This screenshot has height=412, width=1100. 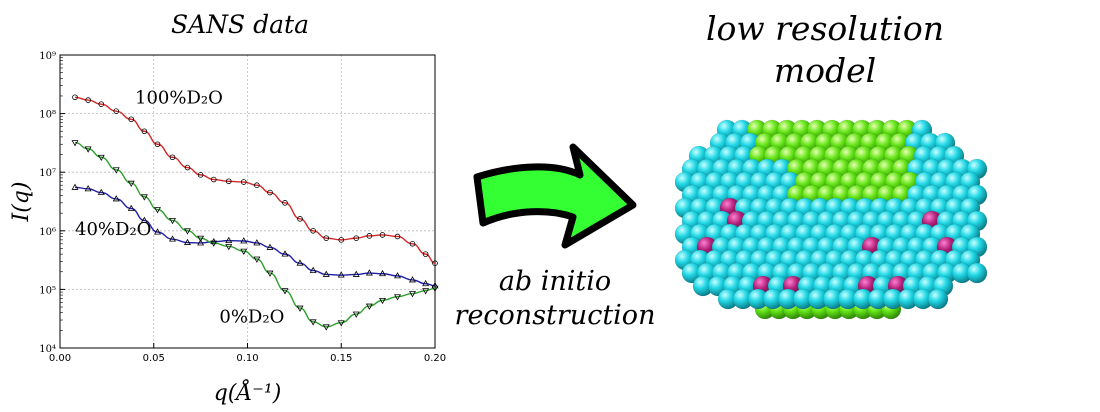 I want to click on series-annotation: 0%D₂O, so click(x=251, y=317).